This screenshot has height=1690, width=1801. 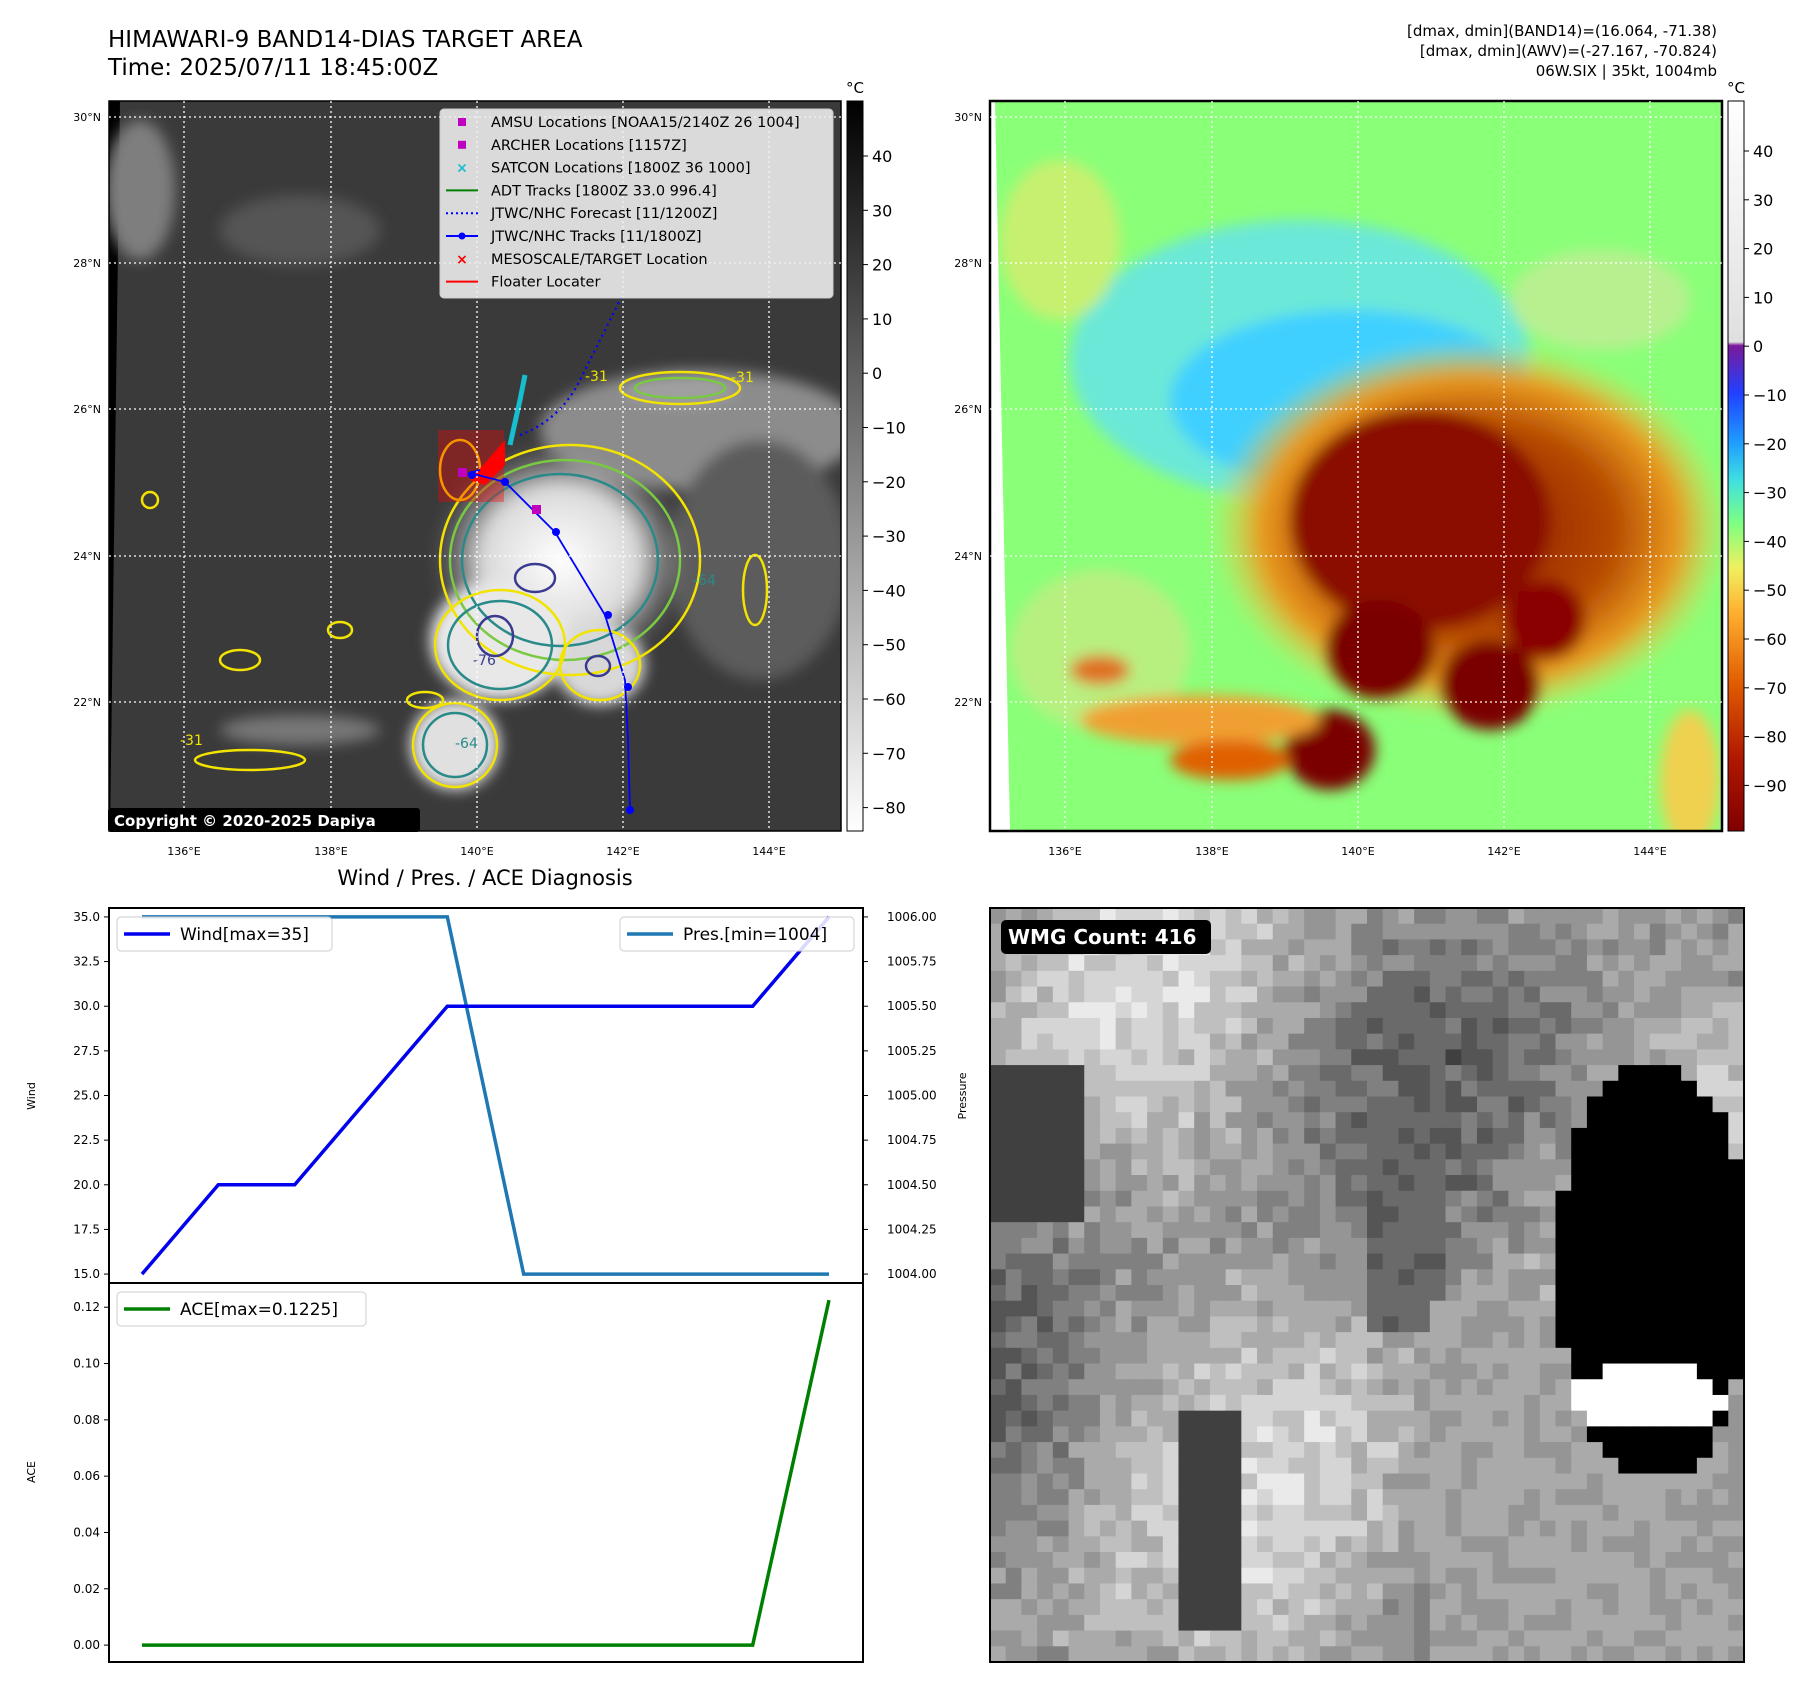 What do you see at coordinates (622, 851) in the screenshot?
I see `lon-tick-label: 142°E` at bounding box center [622, 851].